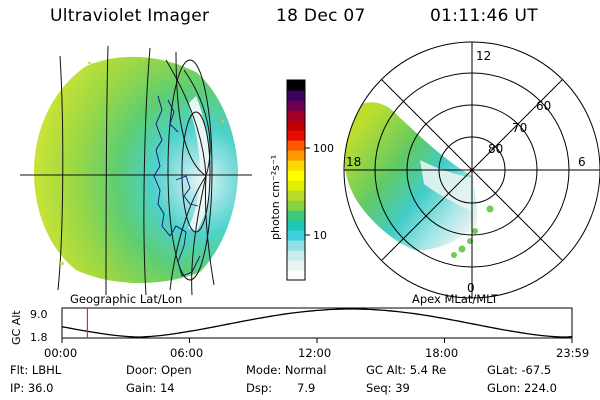  Describe the element at coordinates (275, 197) in the screenshot. I see `colorbar-unit-label: photon cm⁻²s⁻¹` at that location.